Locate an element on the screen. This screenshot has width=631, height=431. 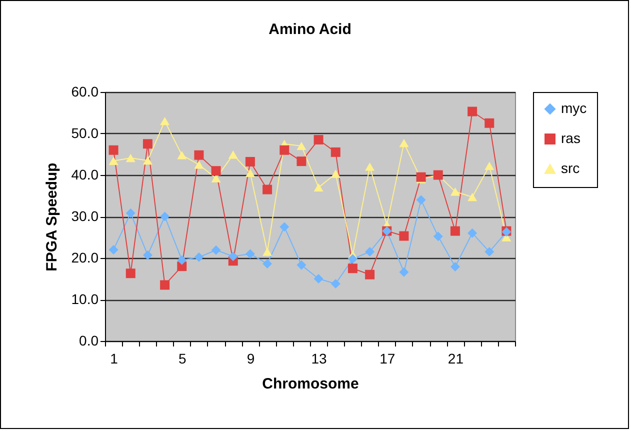
y-tick-label: 10.0 is located at coordinates (85, 299).